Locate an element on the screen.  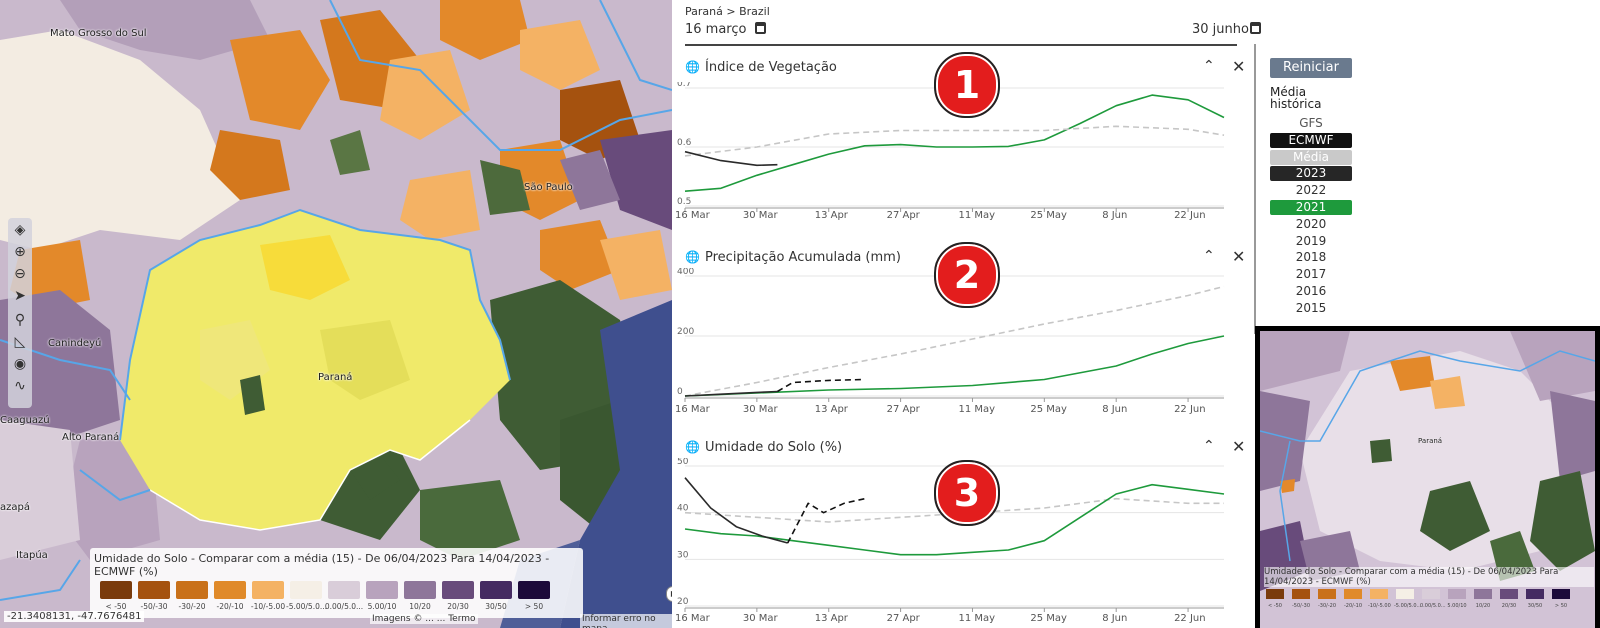
y-tick-label: 40 is located at coordinates (683, 509).